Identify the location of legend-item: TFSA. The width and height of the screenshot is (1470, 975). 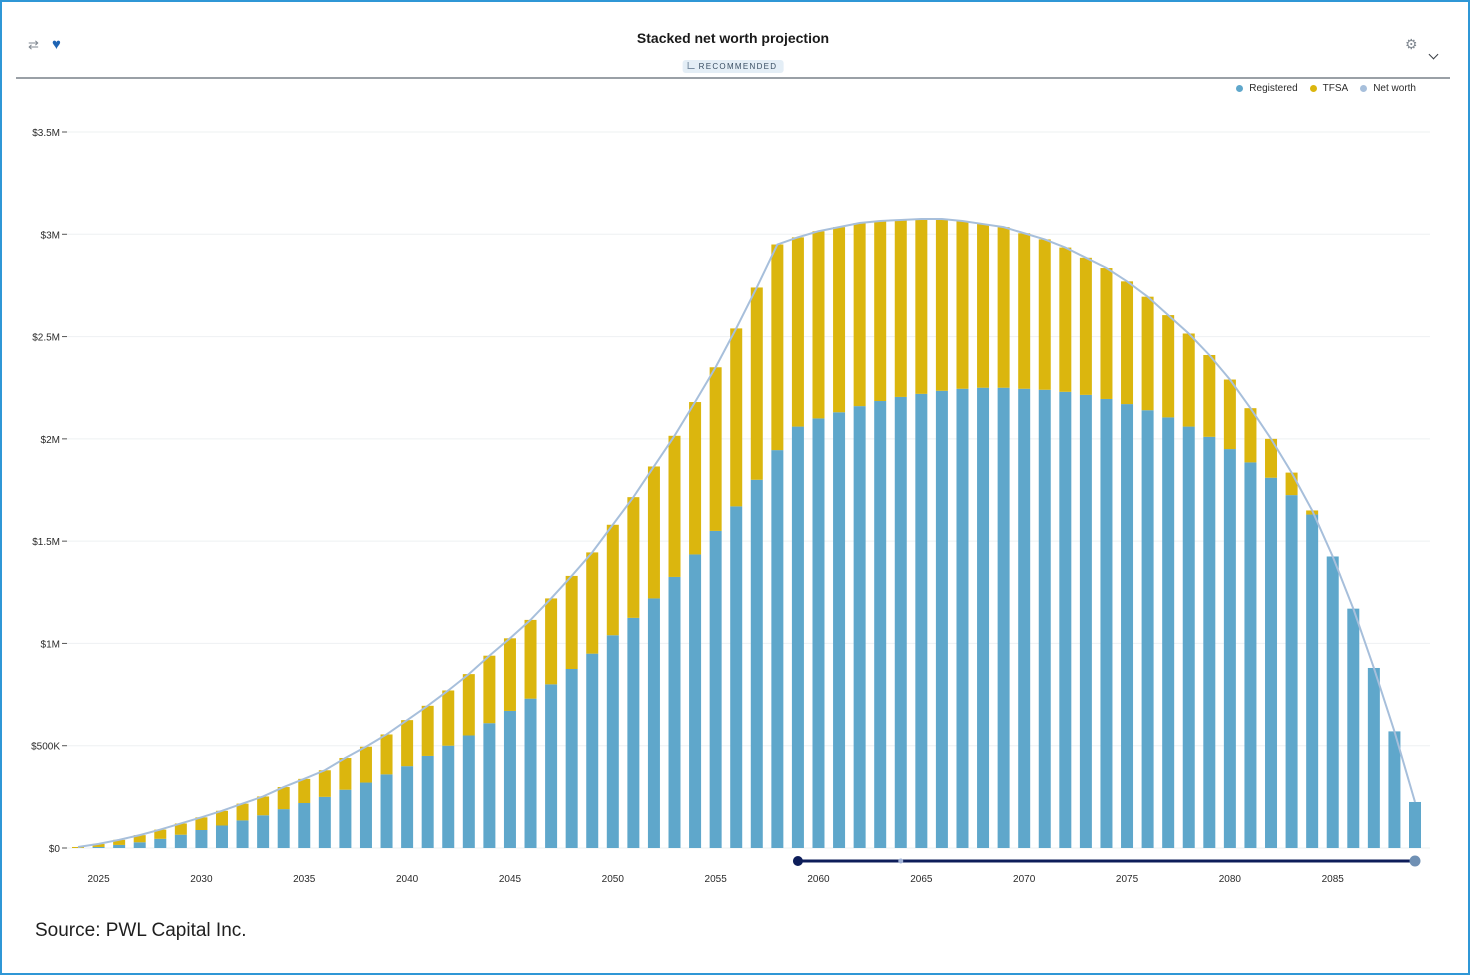
(1329, 88).